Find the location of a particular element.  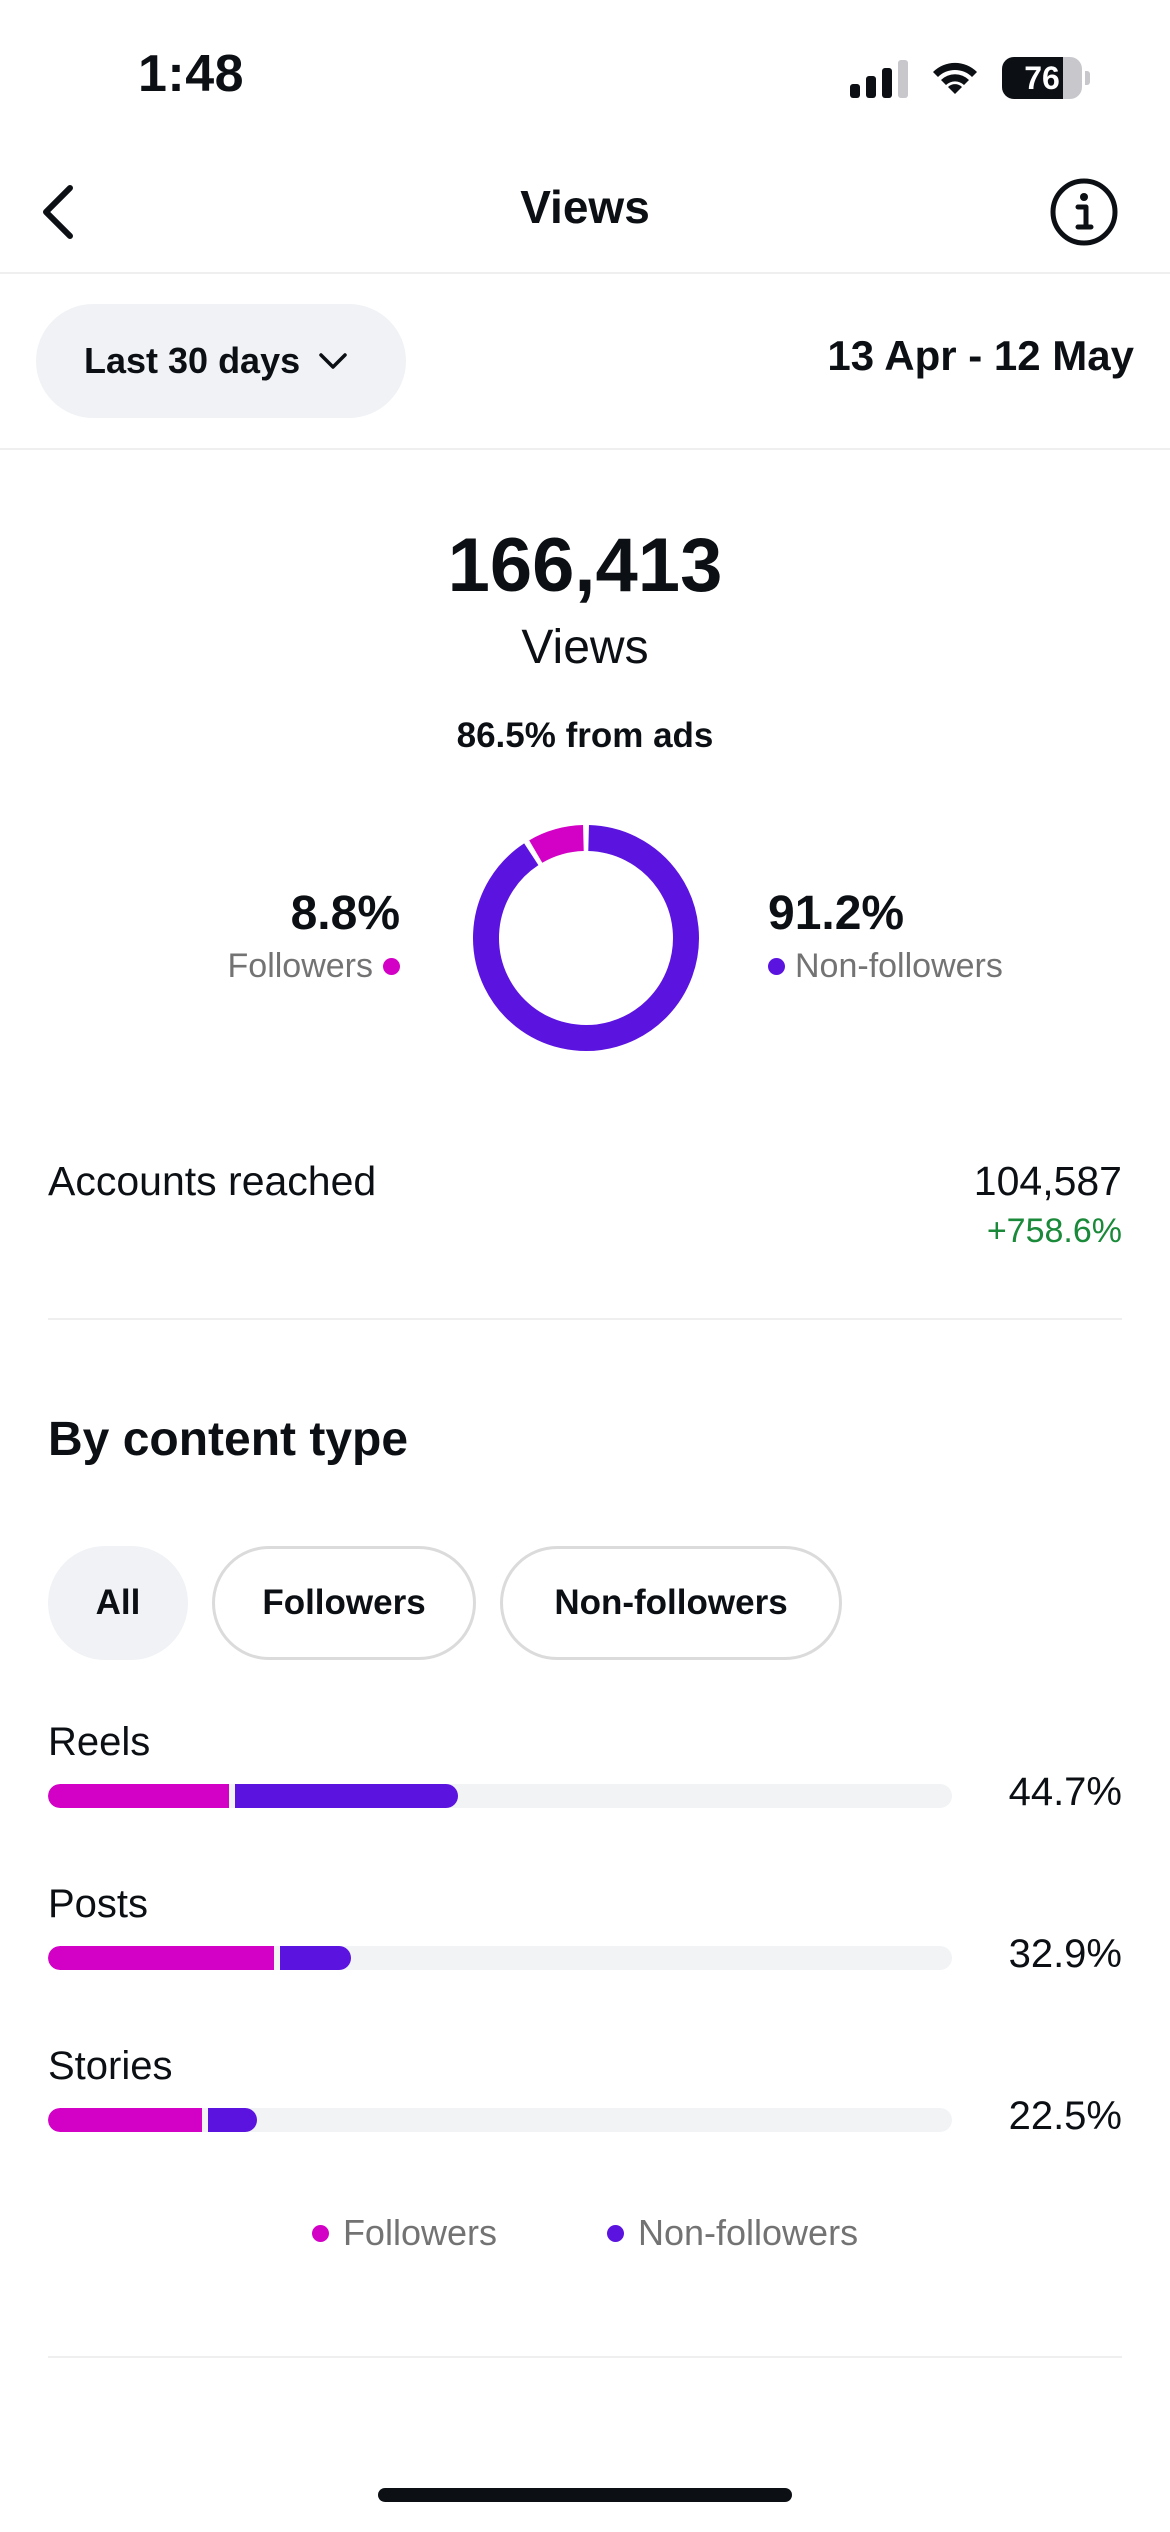

battery-icon: 76 is located at coordinates (1042, 78).